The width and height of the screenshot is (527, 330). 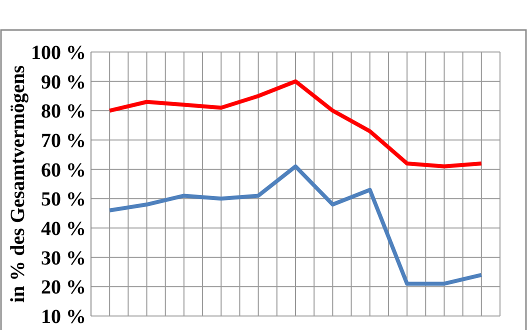 What do you see at coordinates (63, 229) in the screenshot?
I see `y-tick-label: 40 %` at bounding box center [63, 229].